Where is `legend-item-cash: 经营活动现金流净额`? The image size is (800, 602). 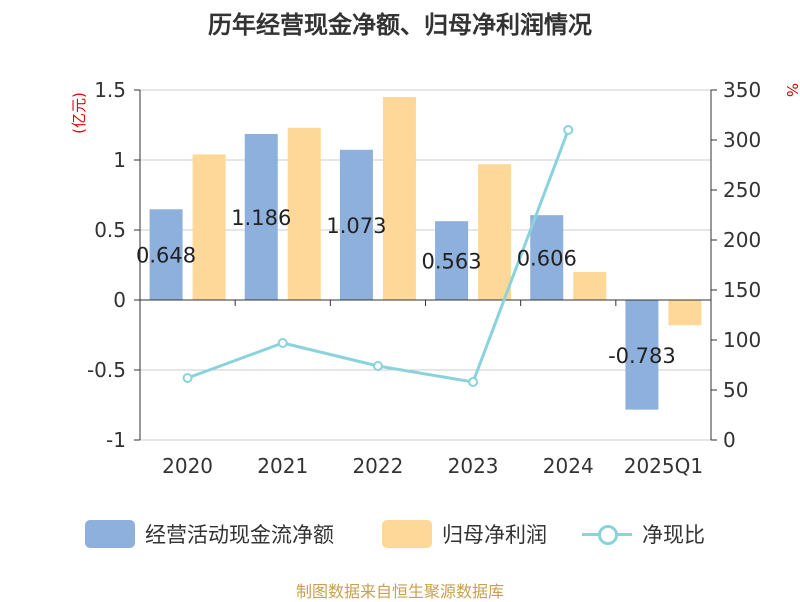 legend-item-cash: 经营活动现金流净额 is located at coordinates (209, 534).